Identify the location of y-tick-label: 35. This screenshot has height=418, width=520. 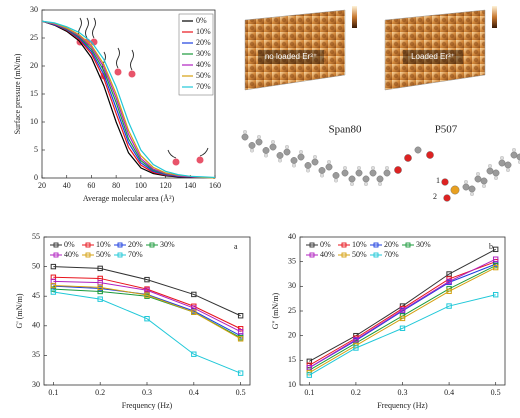
(36, 354).